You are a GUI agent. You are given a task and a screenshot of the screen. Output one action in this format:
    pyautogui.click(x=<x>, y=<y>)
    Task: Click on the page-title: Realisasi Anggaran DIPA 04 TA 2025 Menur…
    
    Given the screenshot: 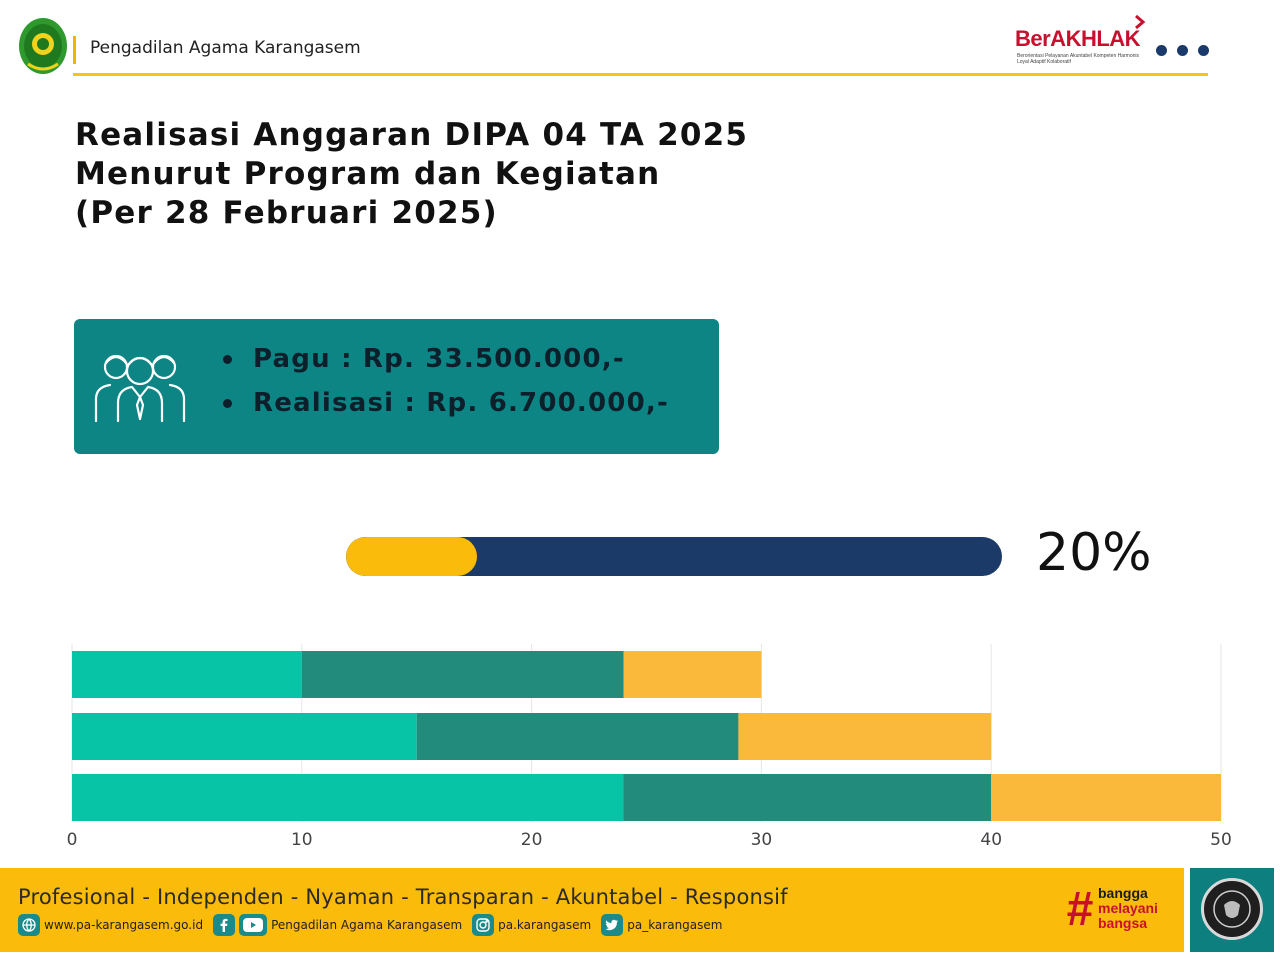 What is the action you would take?
    pyautogui.click(x=411, y=174)
    